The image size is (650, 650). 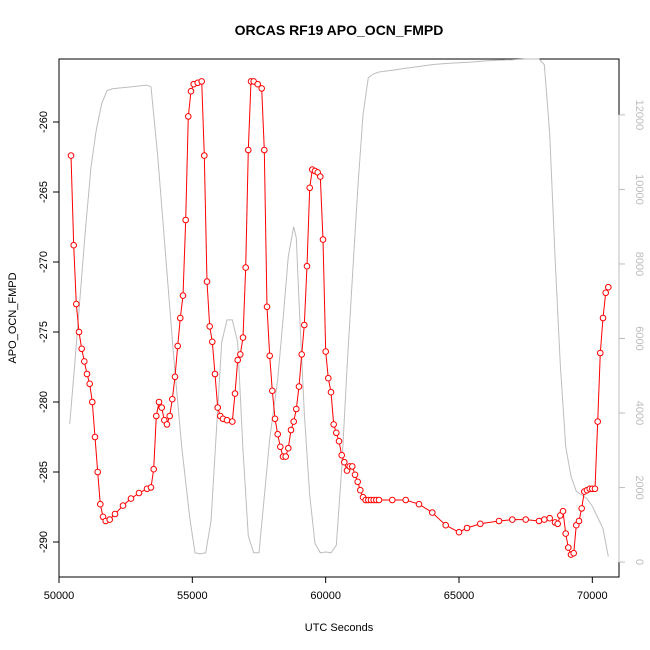 I want to click on y2-tick-label: 10000, so click(x=639, y=189).